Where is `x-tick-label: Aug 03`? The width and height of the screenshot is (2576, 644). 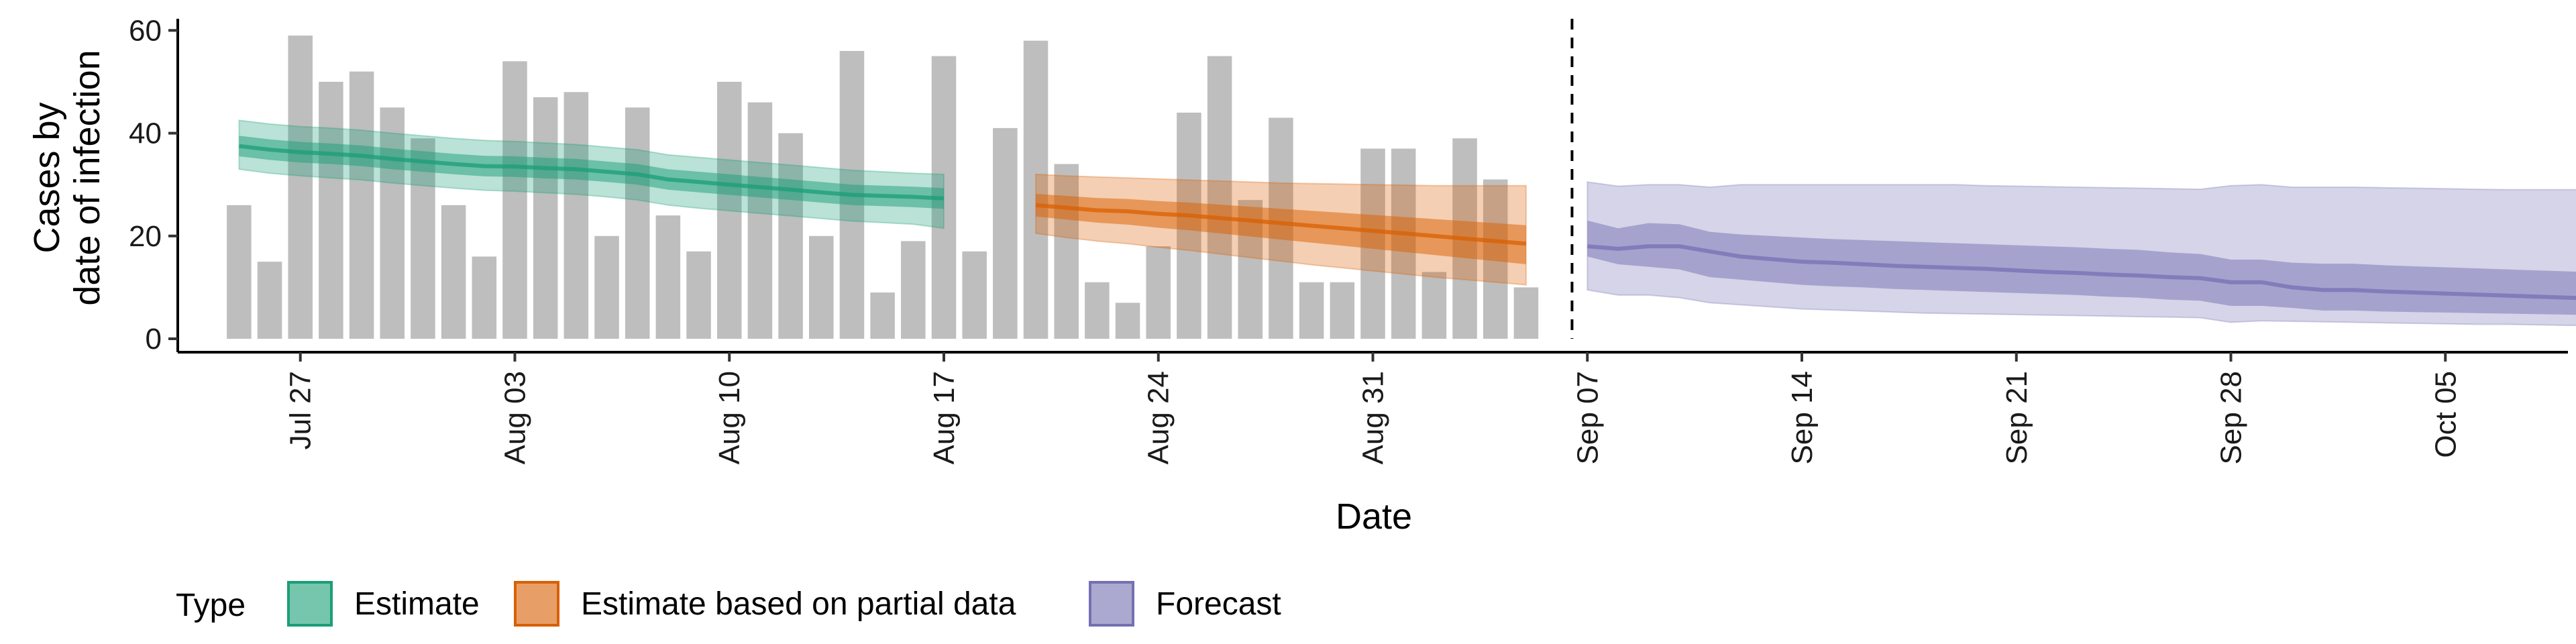 x-tick-label: Aug 03 is located at coordinates (515, 417).